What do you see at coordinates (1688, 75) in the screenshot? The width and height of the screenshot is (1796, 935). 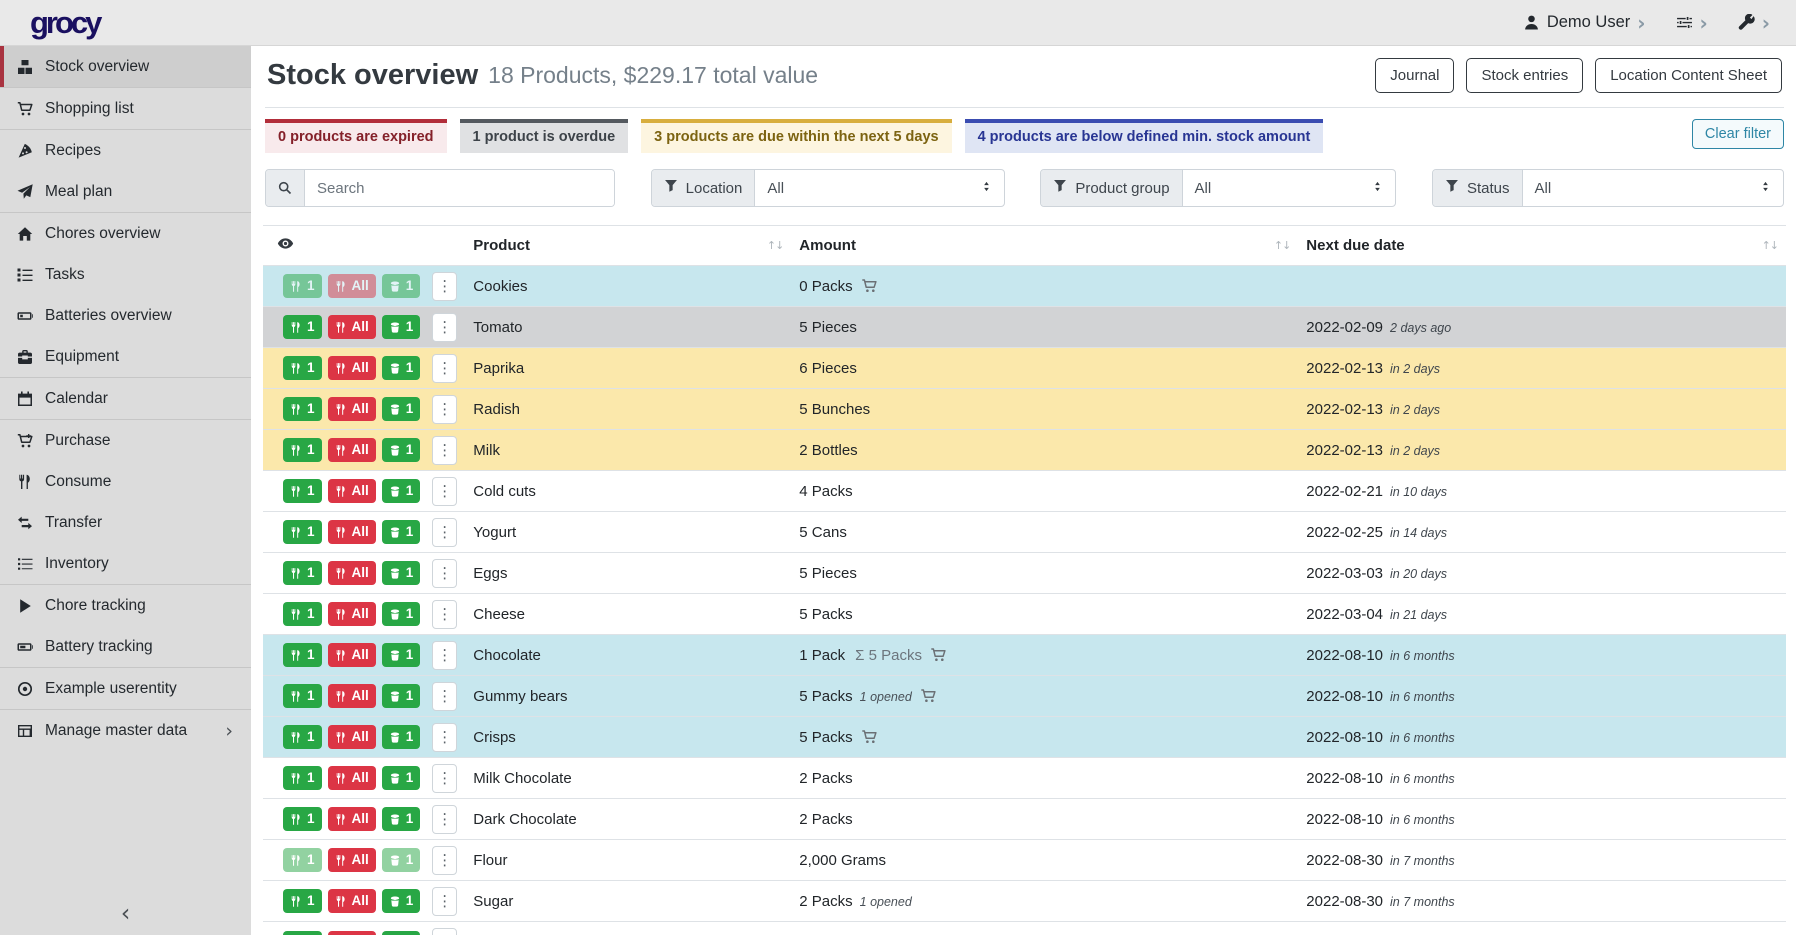 I see `location-content-sheet-button: Location Content Sheet` at bounding box center [1688, 75].